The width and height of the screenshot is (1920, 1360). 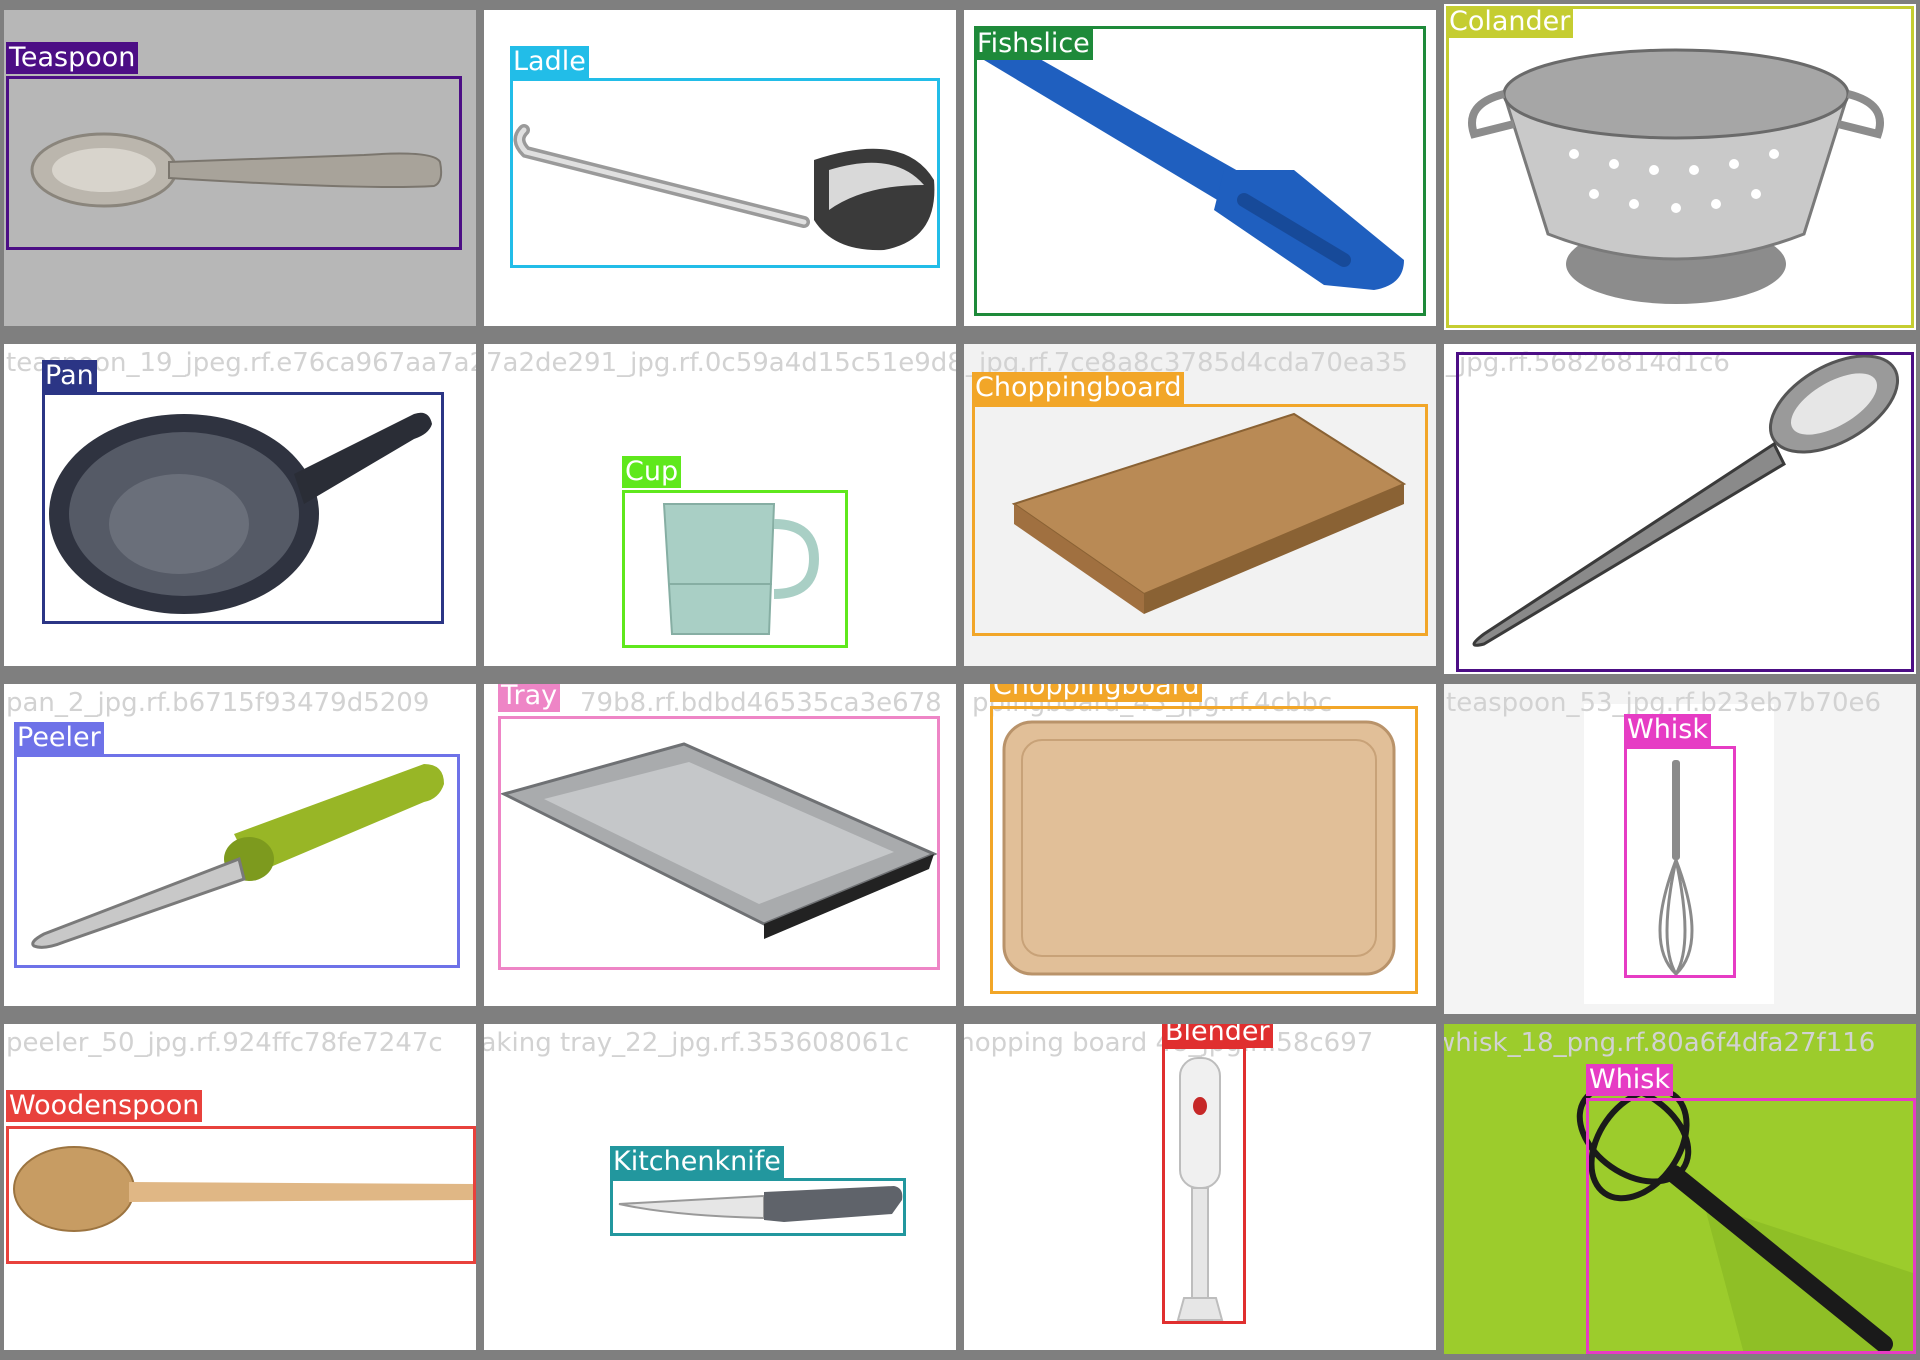 I want to click on tray-image, so click(x=718, y=840).